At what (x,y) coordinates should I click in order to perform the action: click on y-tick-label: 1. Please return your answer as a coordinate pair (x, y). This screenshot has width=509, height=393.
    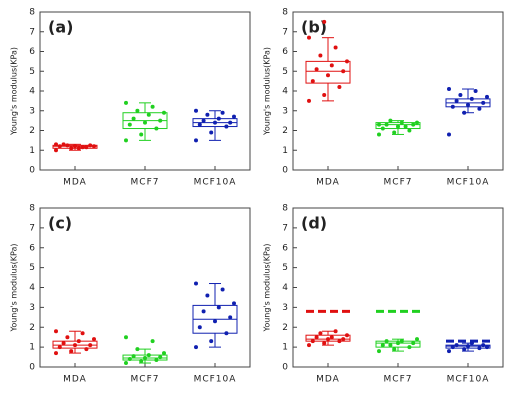
    Looking at the image, I should click on (285, 348).